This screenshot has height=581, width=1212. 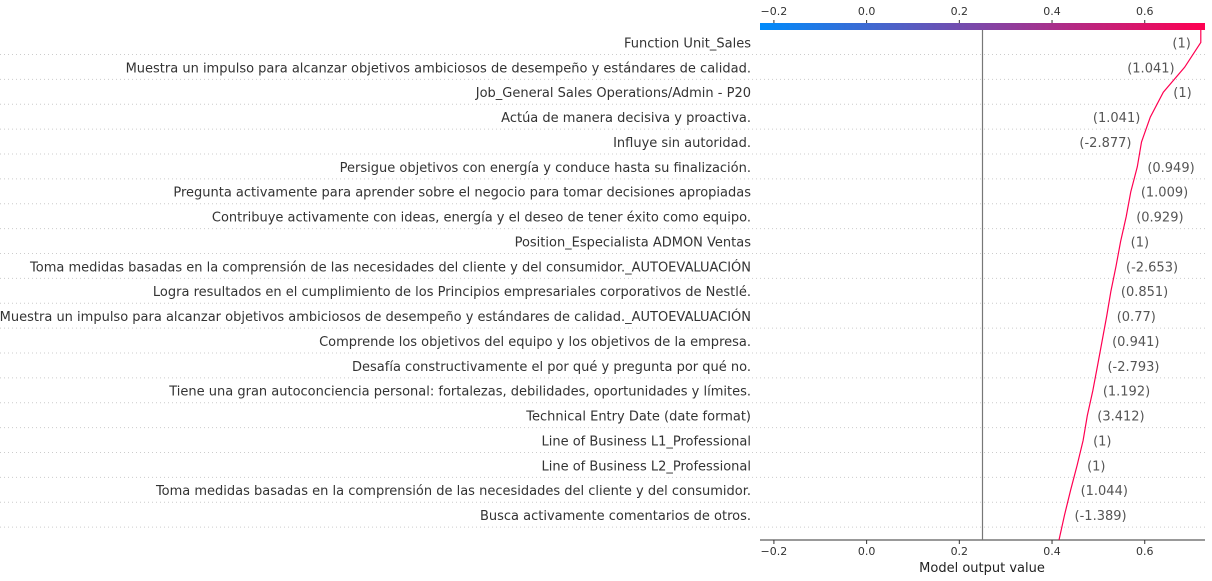 I want to click on feature-label: Line of Business L2_Professional, so click(x=647, y=466).